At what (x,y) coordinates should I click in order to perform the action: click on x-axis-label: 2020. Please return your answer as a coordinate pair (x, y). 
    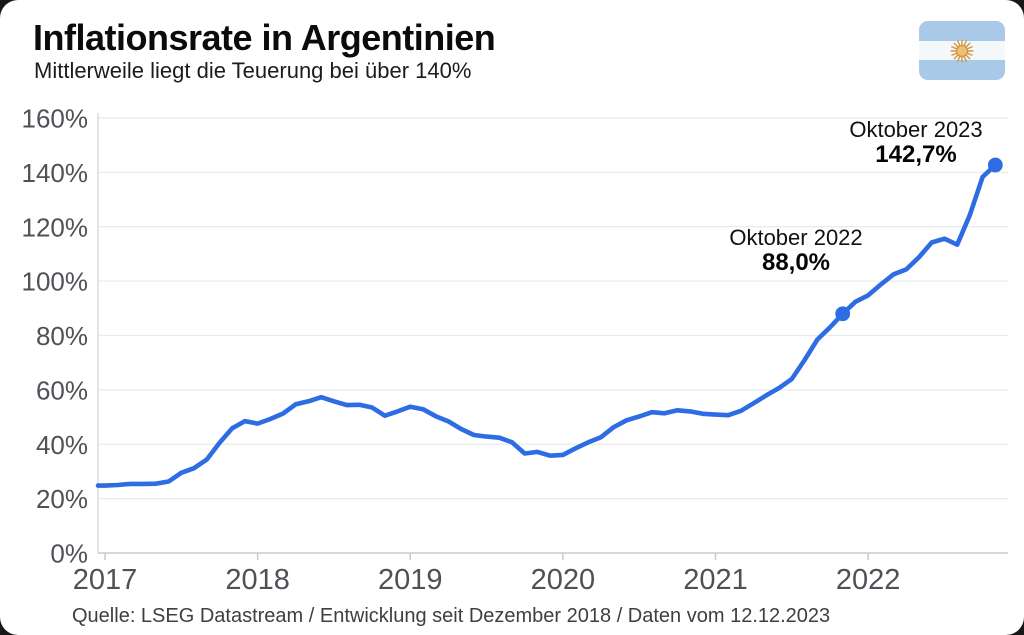
    Looking at the image, I should click on (563, 580).